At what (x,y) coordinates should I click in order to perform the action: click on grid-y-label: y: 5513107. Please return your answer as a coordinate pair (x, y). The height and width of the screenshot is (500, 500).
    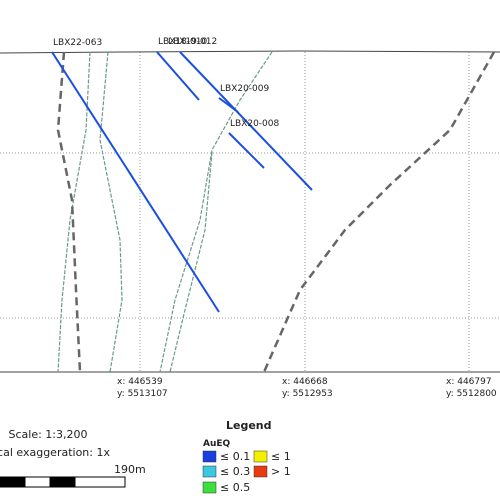
    Looking at the image, I should click on (142, 394).